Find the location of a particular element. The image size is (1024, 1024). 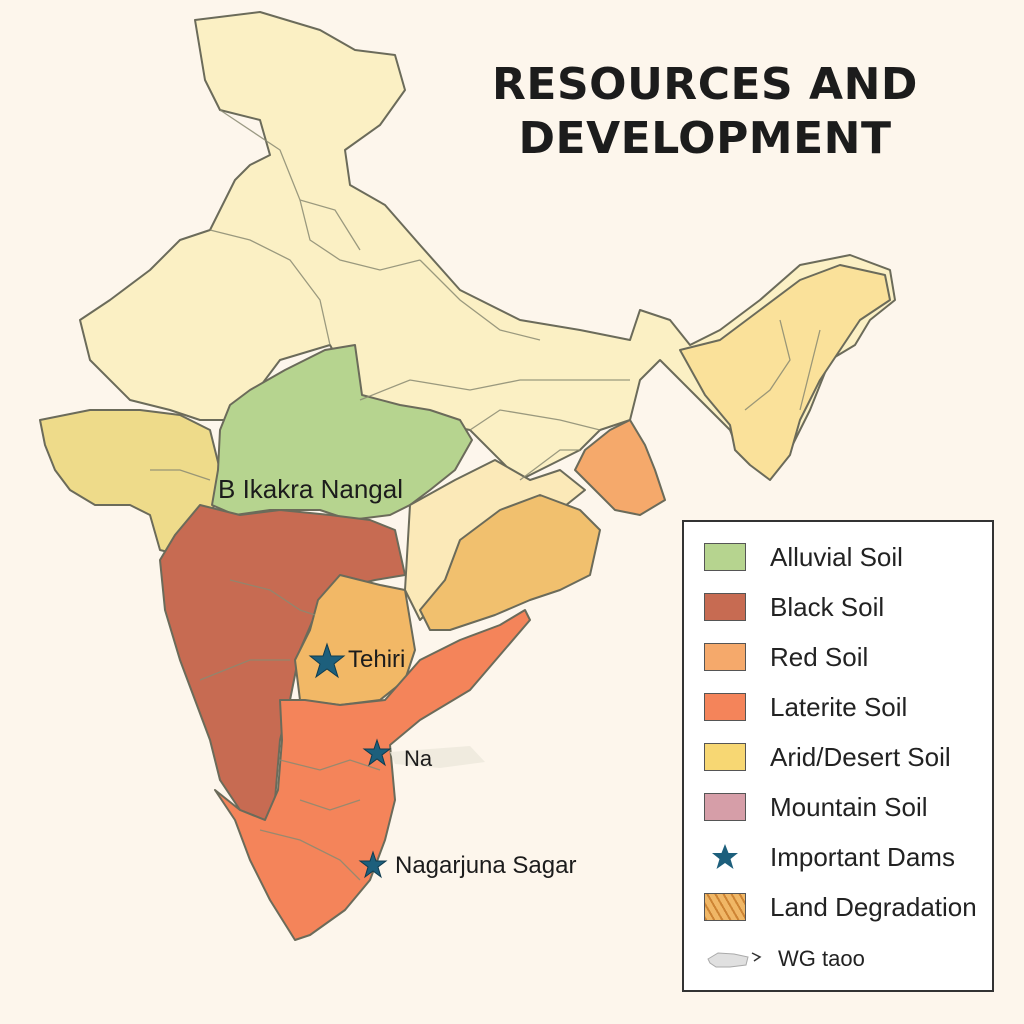

swatch-arid is located at coordinates (725, 757).